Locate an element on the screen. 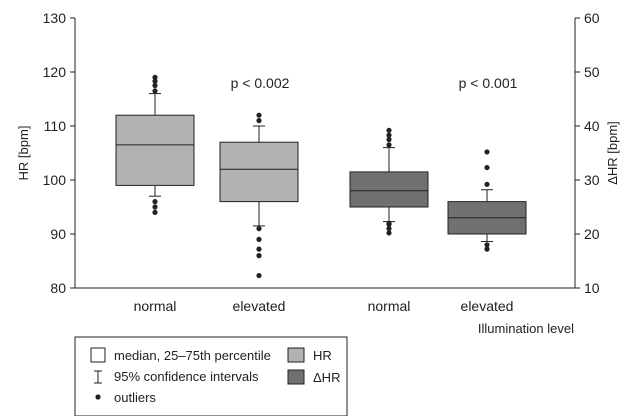 Image resolution: width=634 pixels, height=416 pixels. category-labels: normal elevated normal elevated is located at coordinates (324, 306).